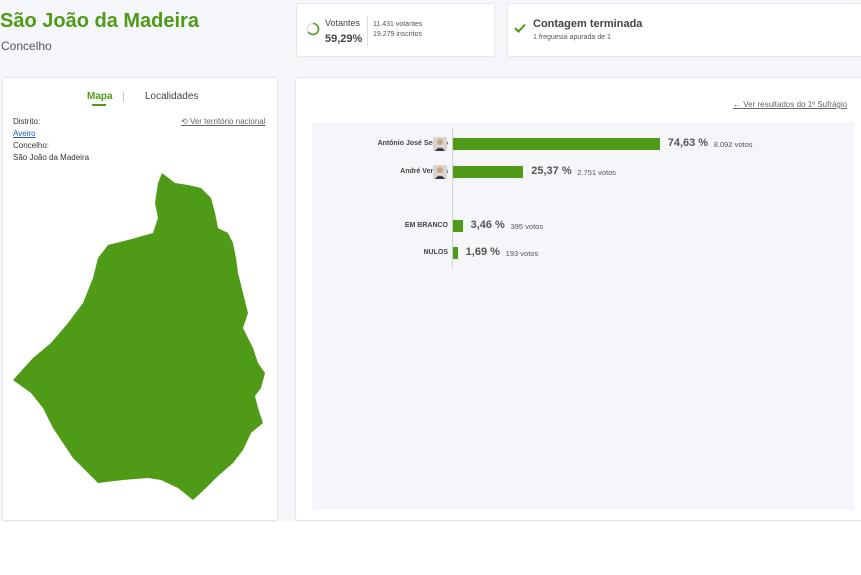 Image resolution: width=861 pixels, height=575 pixels. What do you see at coordinates (487, 225) in the screenshot?
I see `result-percent: 3,46 %` at bounding box center [487, 225].